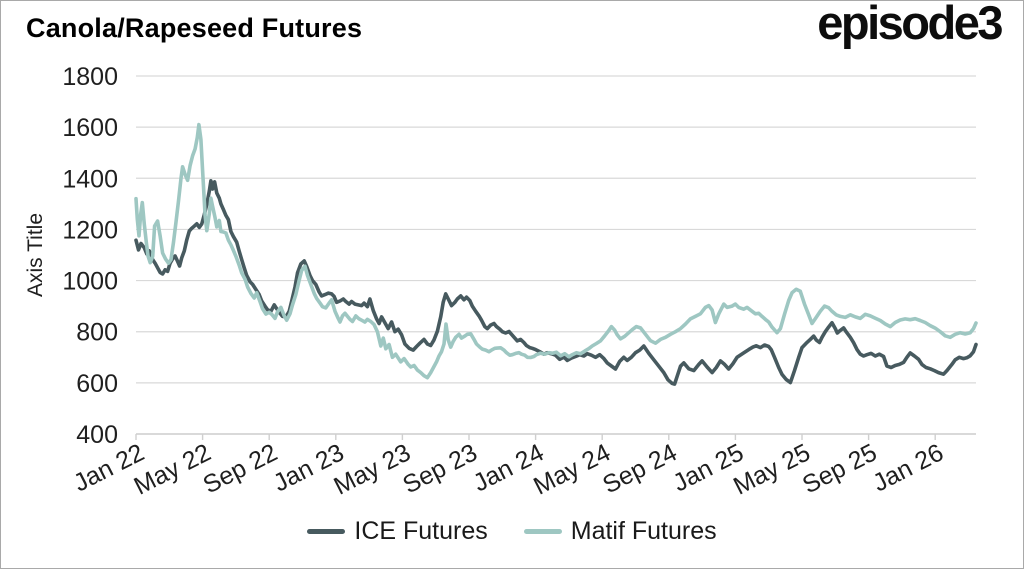 The height and width of the screenshot is (569, 1024). What do you see at coordinates (772, 469) in the screenshot?
I see `x-tick-label: May 25` at bounding box center [772, 469].